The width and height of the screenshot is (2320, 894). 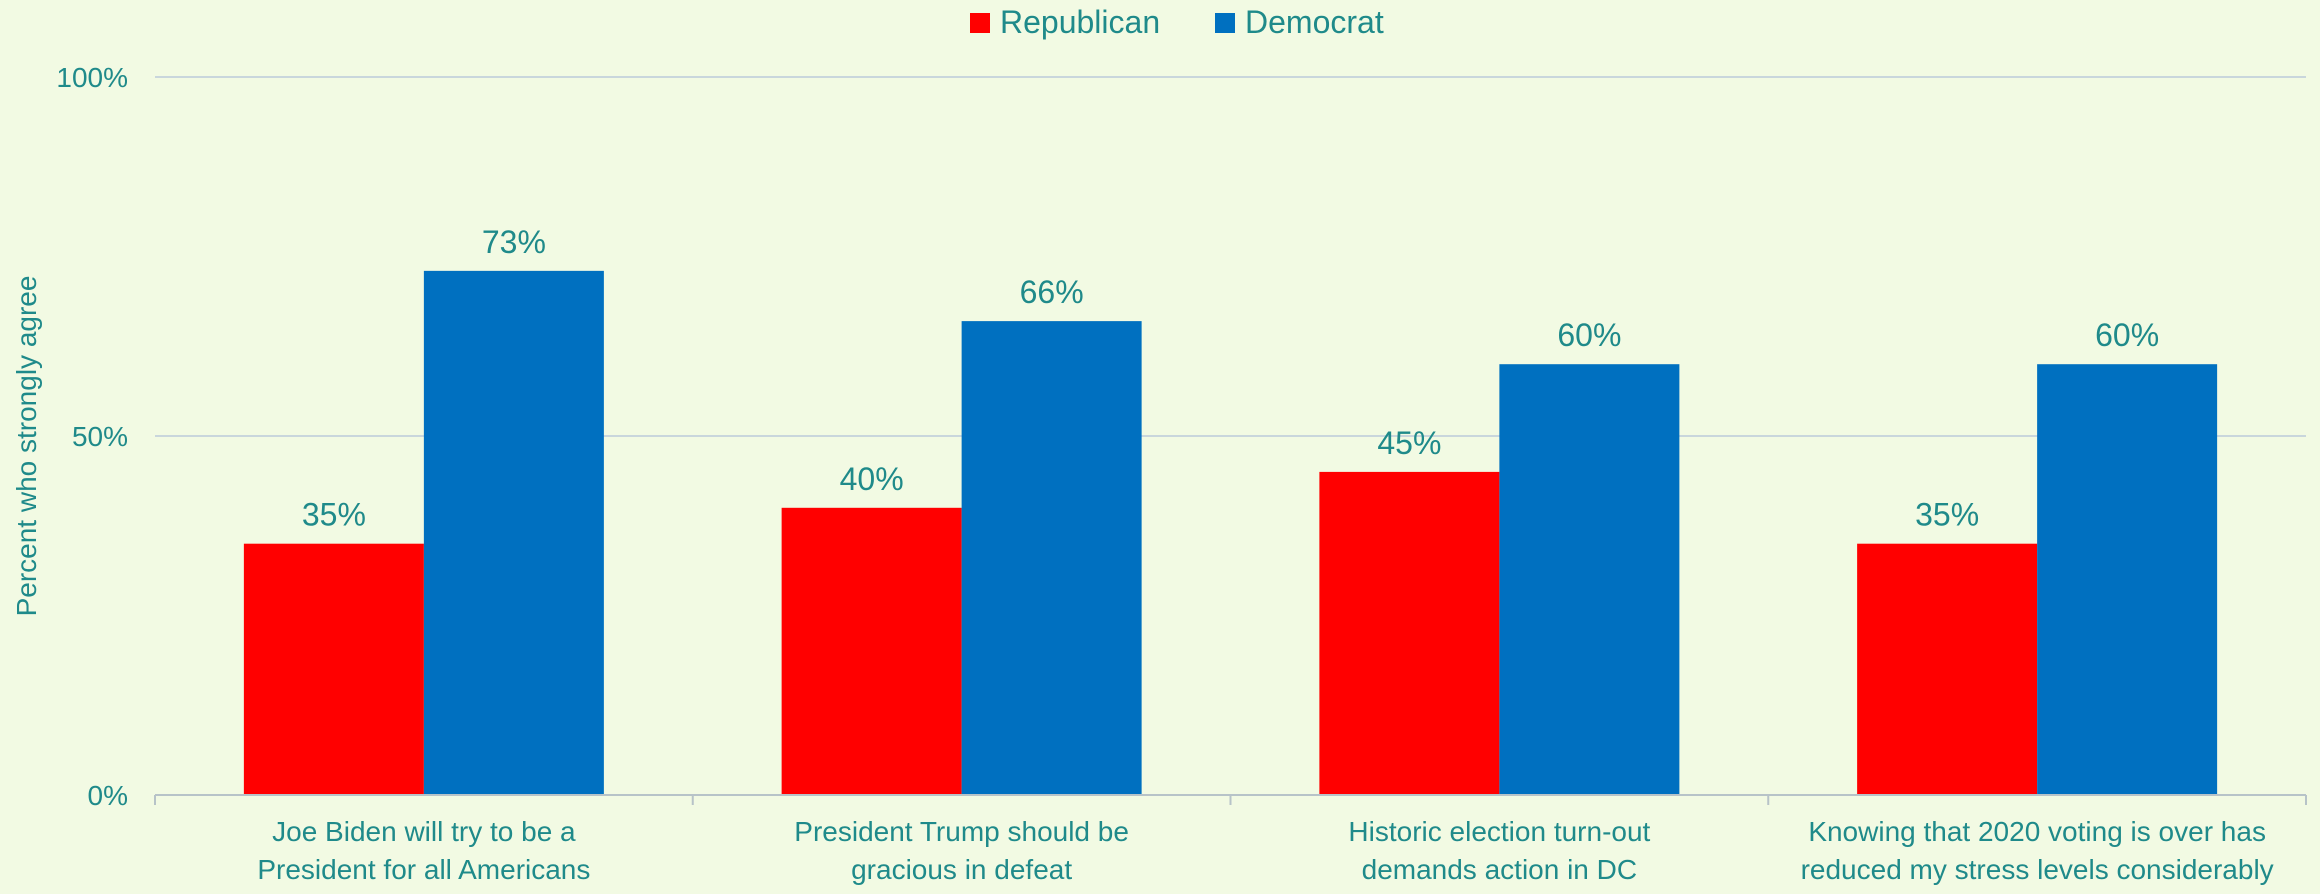 I want to click on y-axis-title: Percent who strongly agree, so click(x=26, y=446).